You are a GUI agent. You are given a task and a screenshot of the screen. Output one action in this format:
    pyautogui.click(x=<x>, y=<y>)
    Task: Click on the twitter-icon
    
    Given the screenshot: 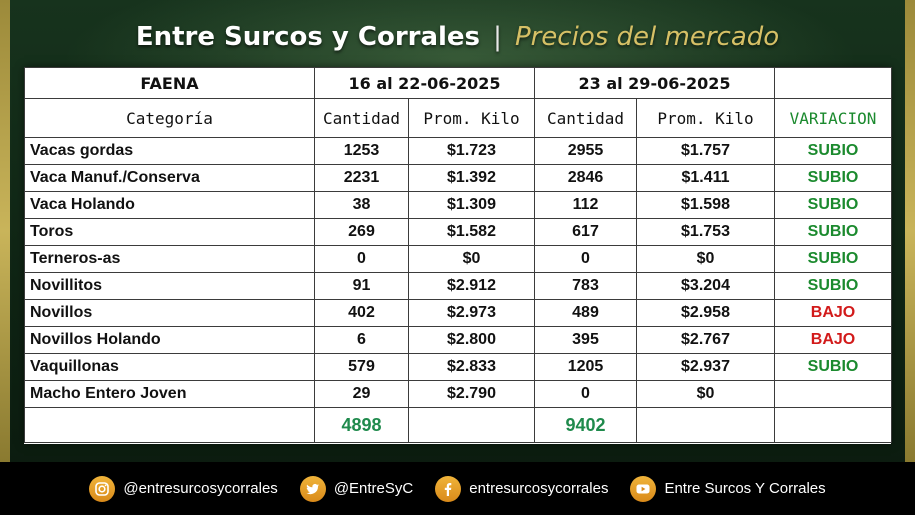 What is the action you would take?
    pyautogui.click(x=312, y=488)
    